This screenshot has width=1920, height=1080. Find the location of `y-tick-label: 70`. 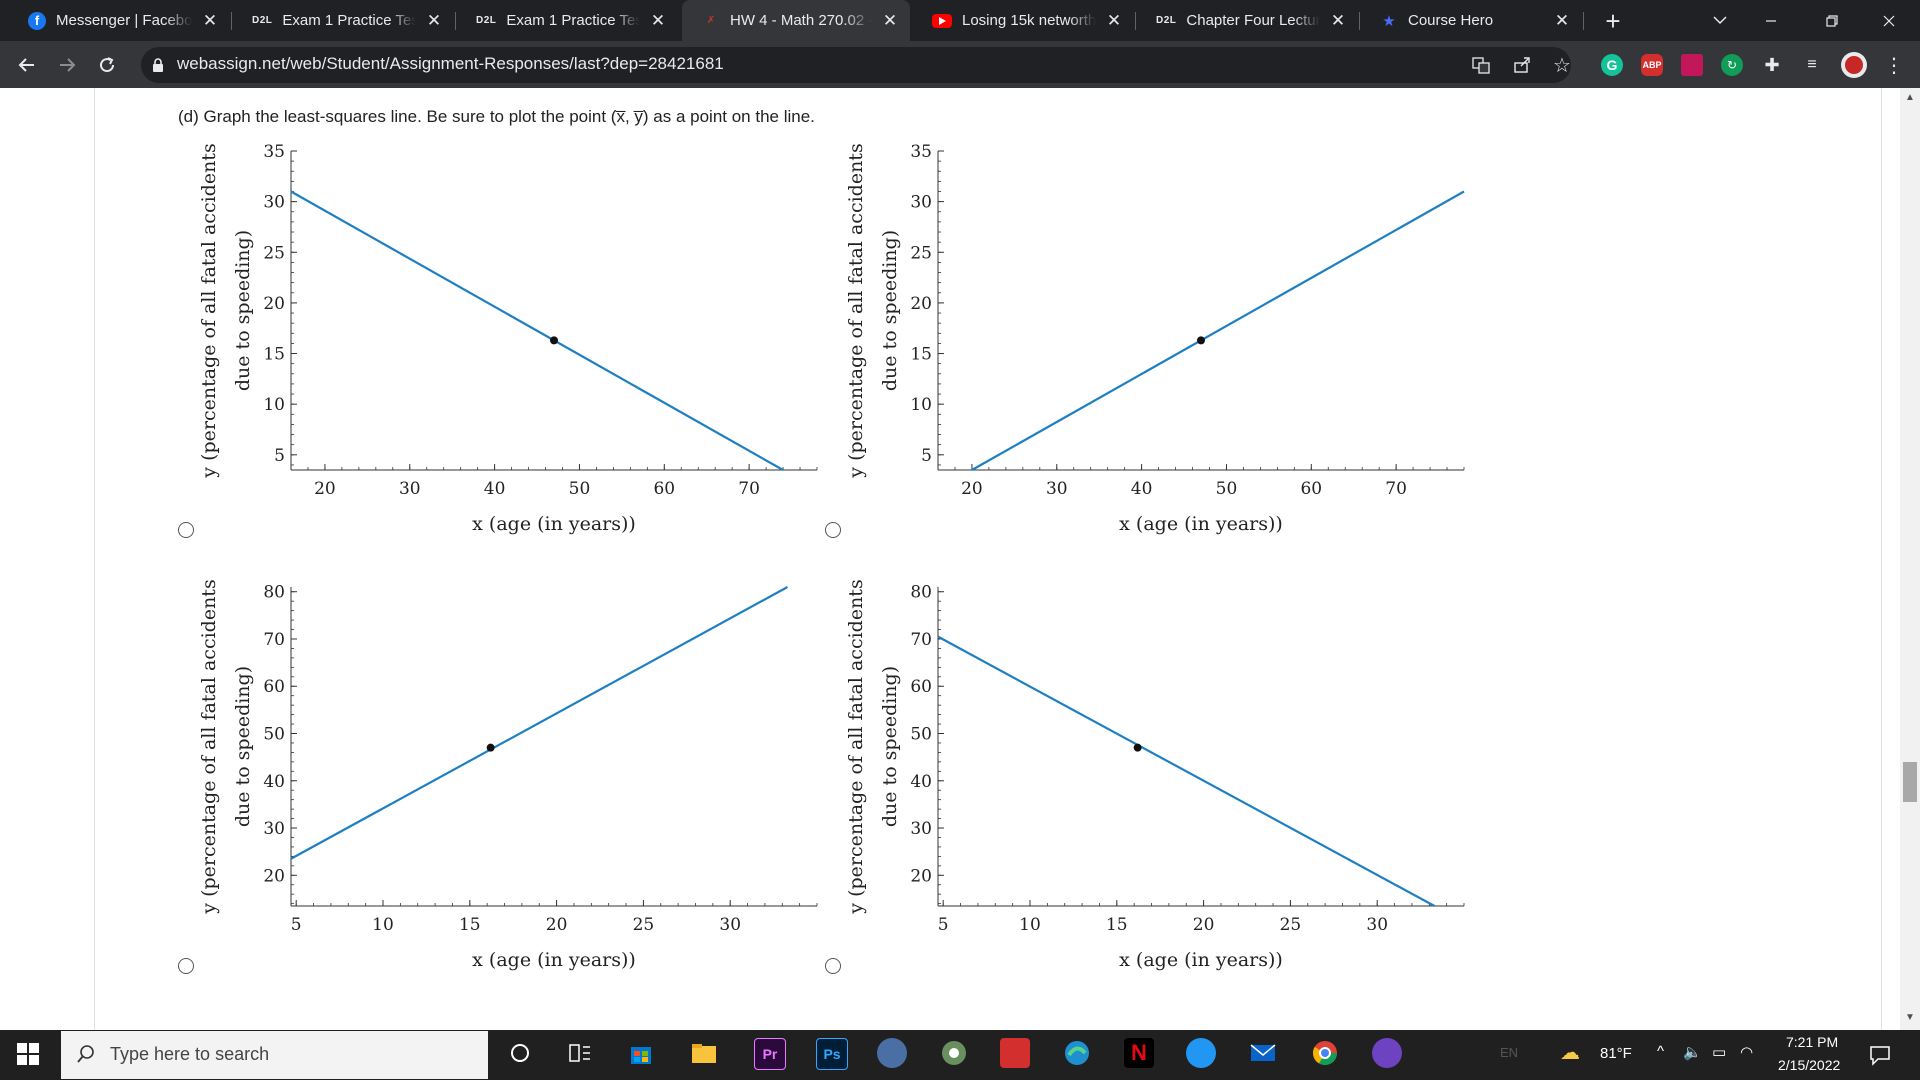

y-tick-label: 70 is located at coordinates (921, 640).